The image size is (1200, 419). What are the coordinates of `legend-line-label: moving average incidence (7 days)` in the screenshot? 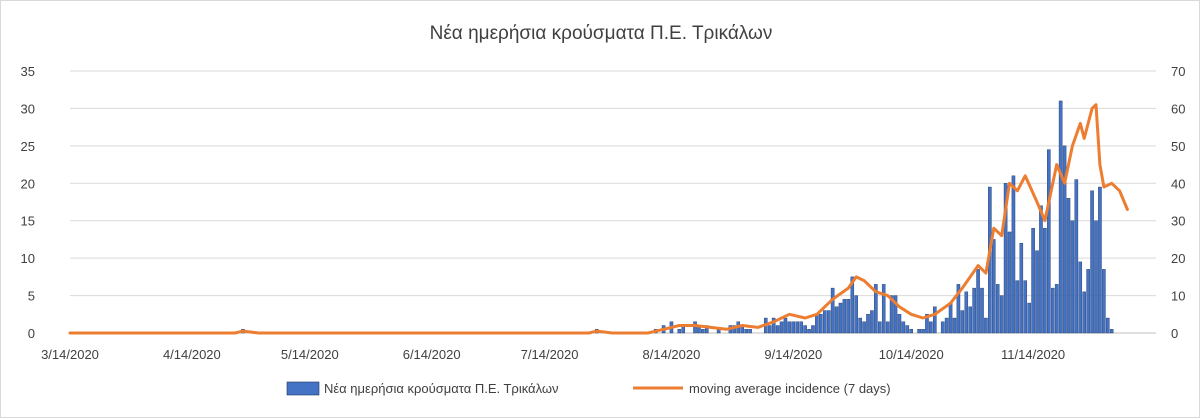 It's located at (790, 388).